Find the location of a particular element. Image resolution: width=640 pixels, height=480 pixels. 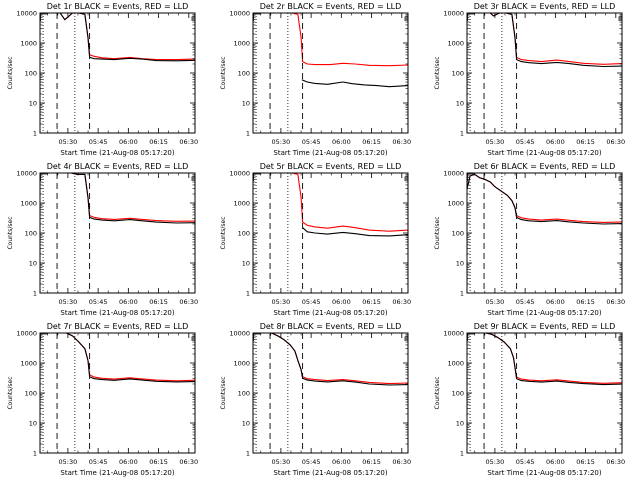

panel-title: Det 9r BLACK = Events, RED = LLD is located at coordinates (545, 326).